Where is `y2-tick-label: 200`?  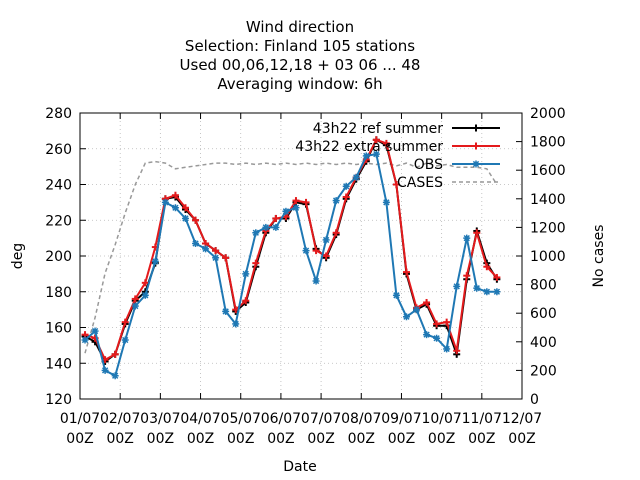
y2-tick-label: 200 is located at coordinates (543, 371).